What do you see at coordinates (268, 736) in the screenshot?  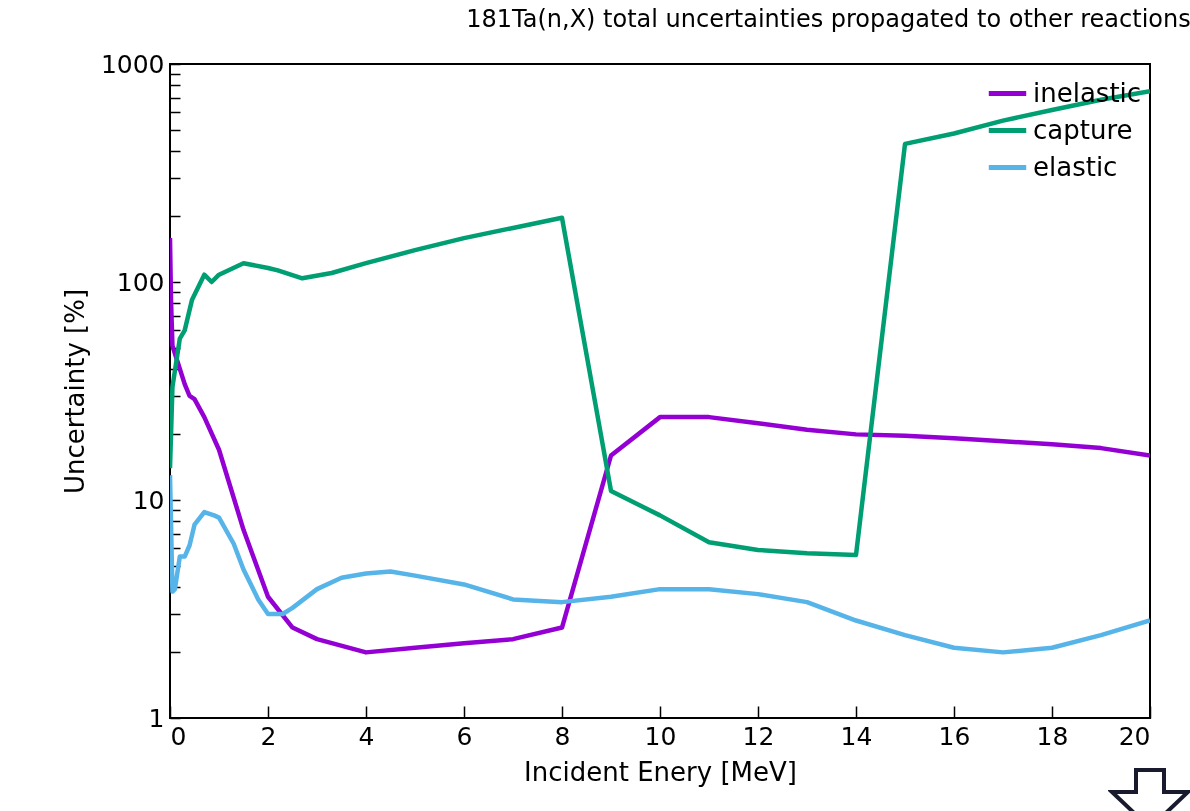 I see `x-tick-label: 2` at bounding box center [268, 736].